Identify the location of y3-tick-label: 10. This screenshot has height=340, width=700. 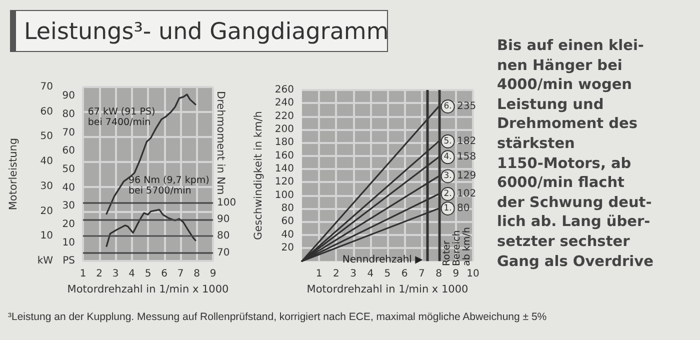
(68, 242).